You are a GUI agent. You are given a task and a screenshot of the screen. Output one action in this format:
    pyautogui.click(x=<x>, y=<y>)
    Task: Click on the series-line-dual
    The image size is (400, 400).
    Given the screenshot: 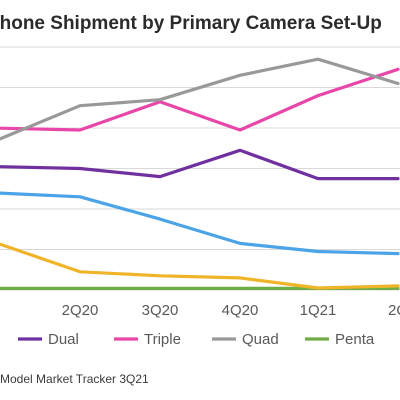 What is the action you would take?
    pyautogui.click(x=200, y=164)
    